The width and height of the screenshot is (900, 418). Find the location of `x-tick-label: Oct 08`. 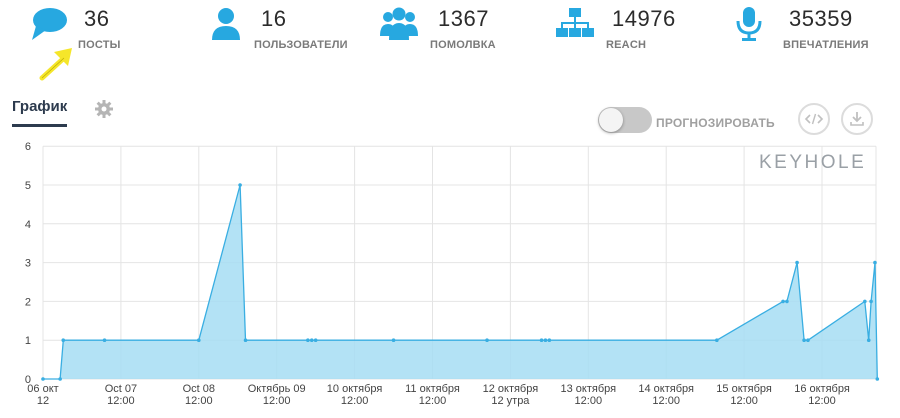

x-tick-label: Oct 08 is located at coordinates (199, 389).